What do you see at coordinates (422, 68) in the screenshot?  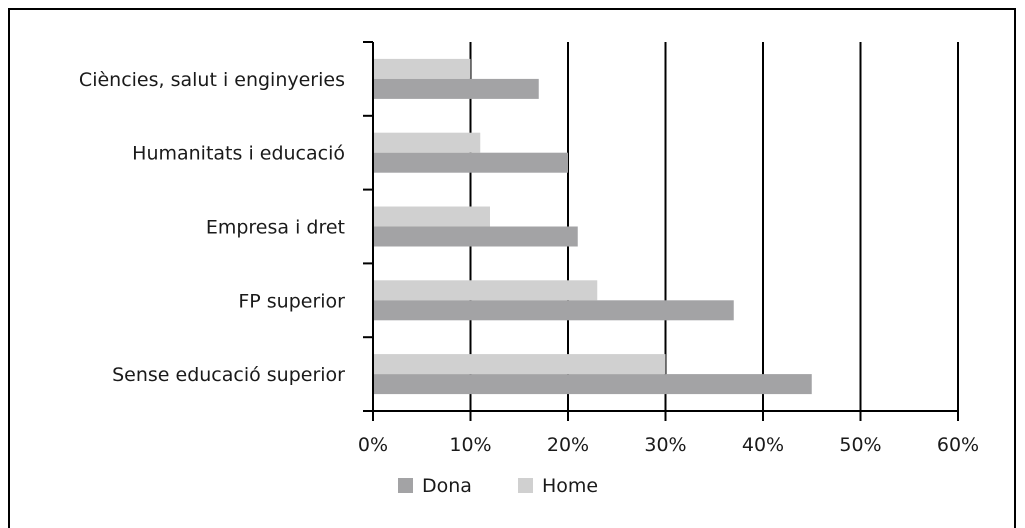 I see `bar-home-ciencies-salut-i-enginyeries` at bounding box center [422, 68].